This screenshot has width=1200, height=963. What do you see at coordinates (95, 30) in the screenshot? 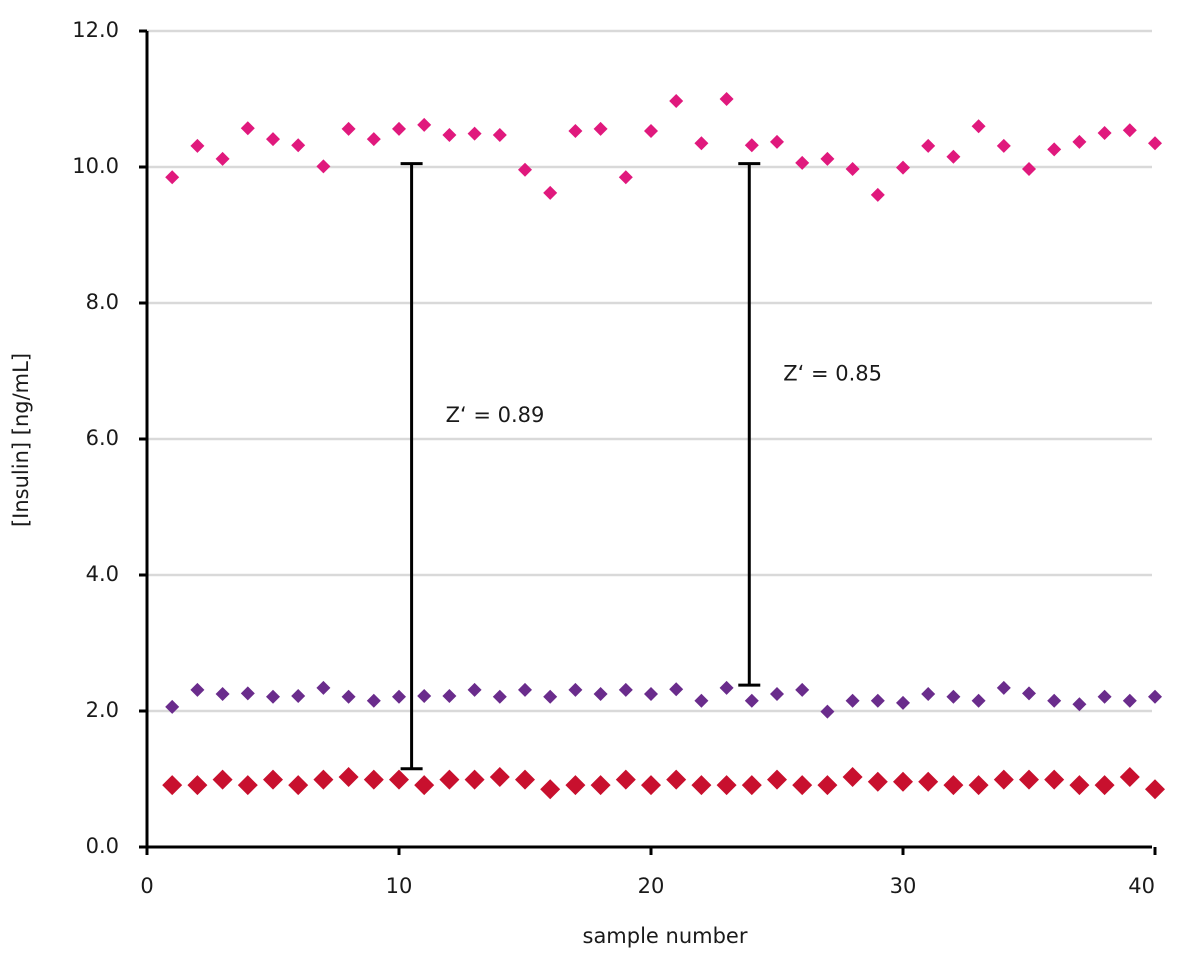
I see `y-tick-label: 12.0` at bounding box center [95, 30].